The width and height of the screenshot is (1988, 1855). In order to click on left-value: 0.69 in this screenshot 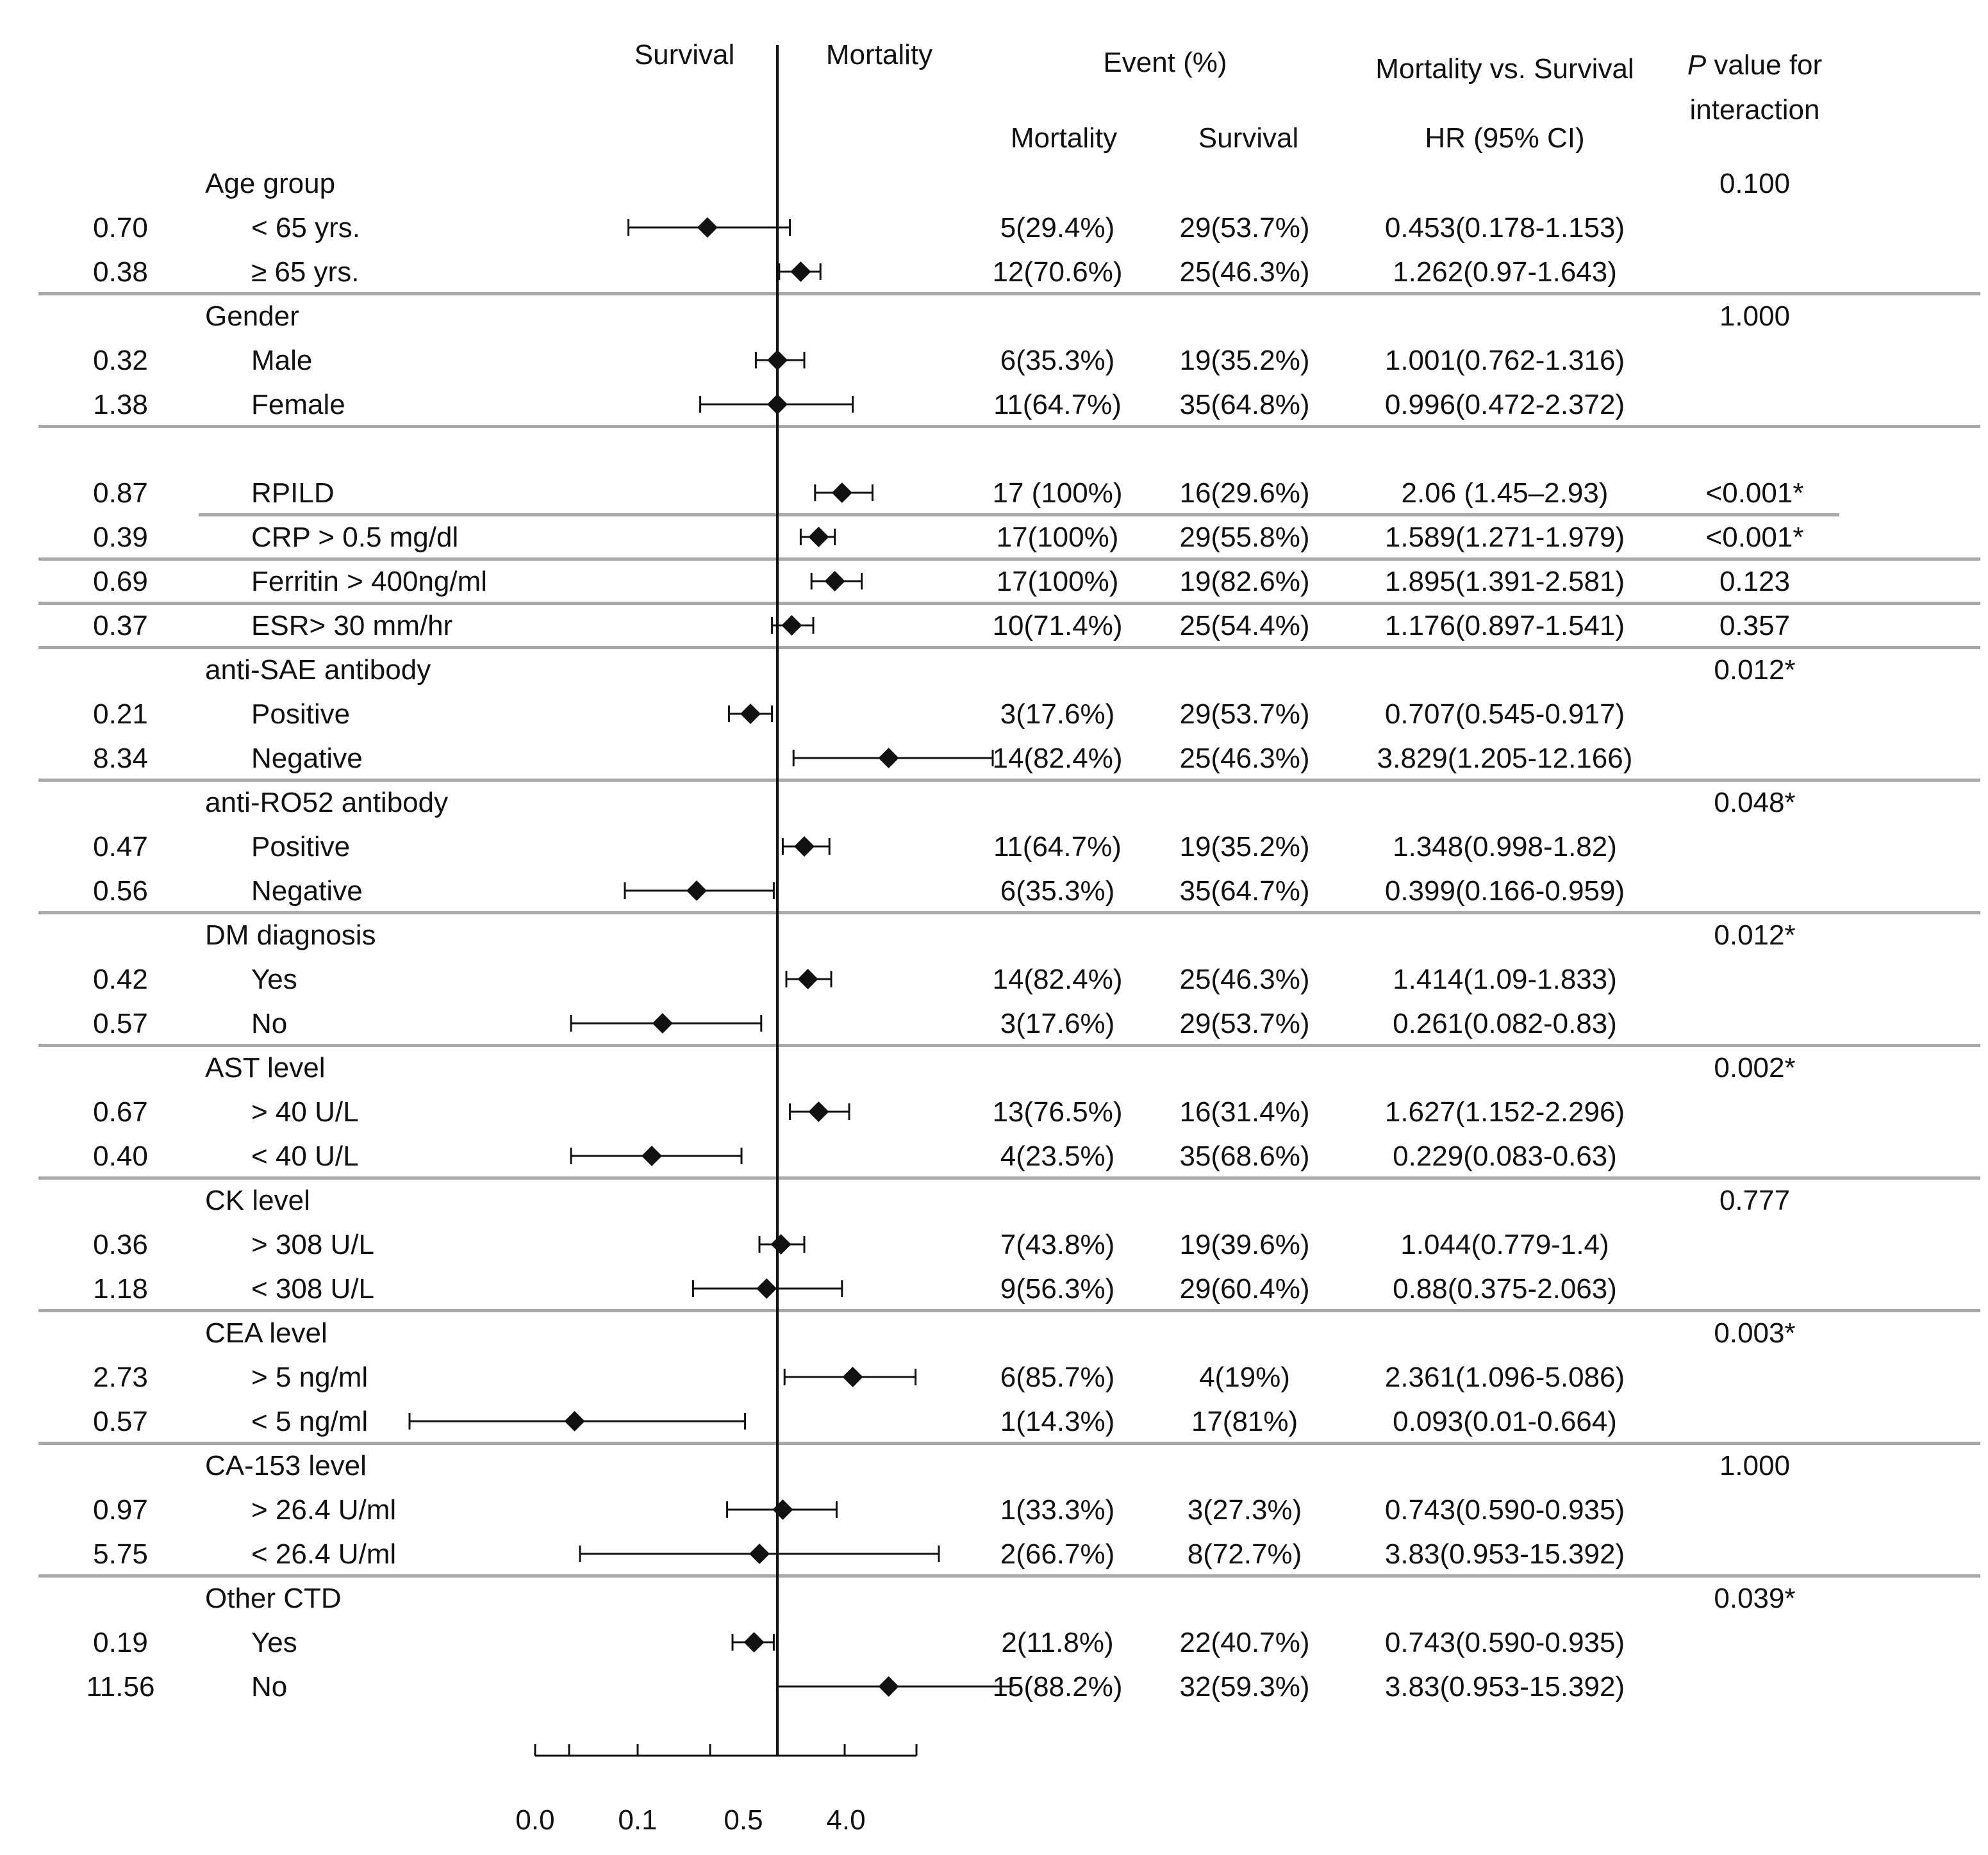, I will do `click(121, 581)`.